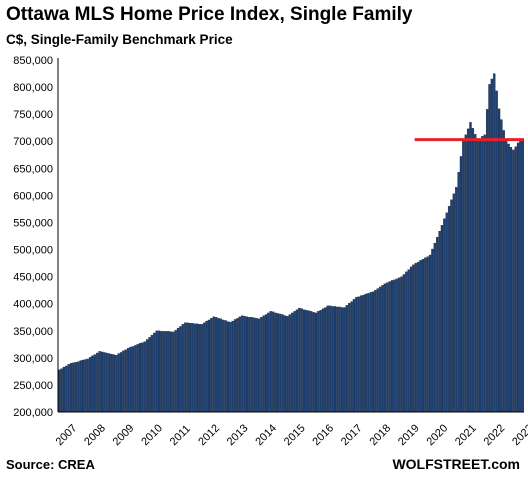 The width and height of the screenshot is (528, 481). Describe the element at coordinates (380, 435) in the screenshot. I see `x-tick-label: 2018` at that location.